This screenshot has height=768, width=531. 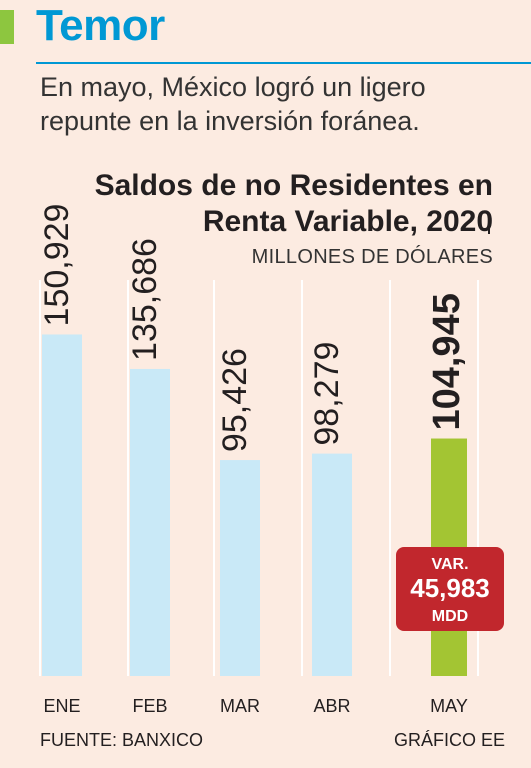 I want to click on bar-abr, so click(x=332, y=564).